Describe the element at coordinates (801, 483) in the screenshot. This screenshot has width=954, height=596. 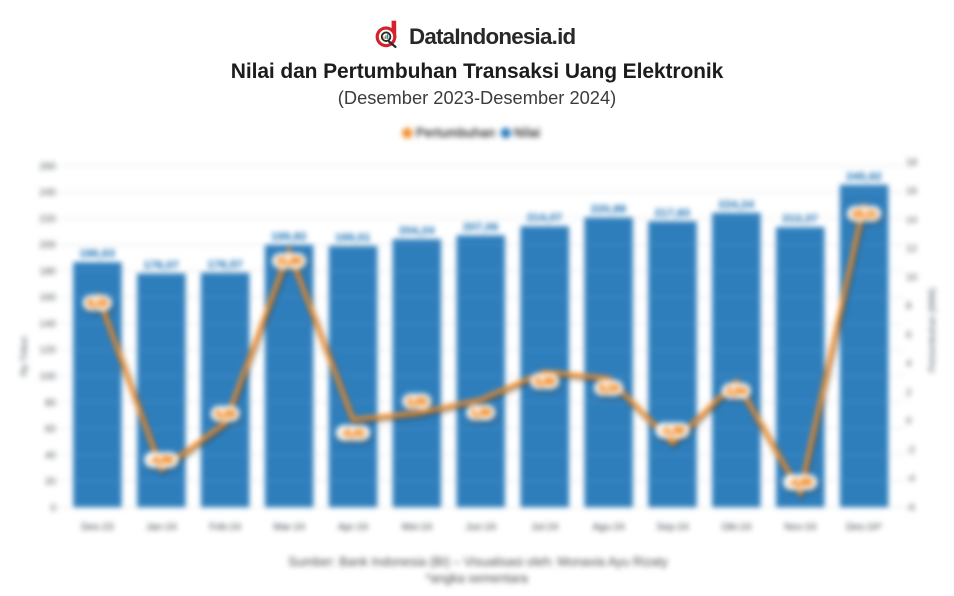
I see `svg-text: -4,85` at that location.